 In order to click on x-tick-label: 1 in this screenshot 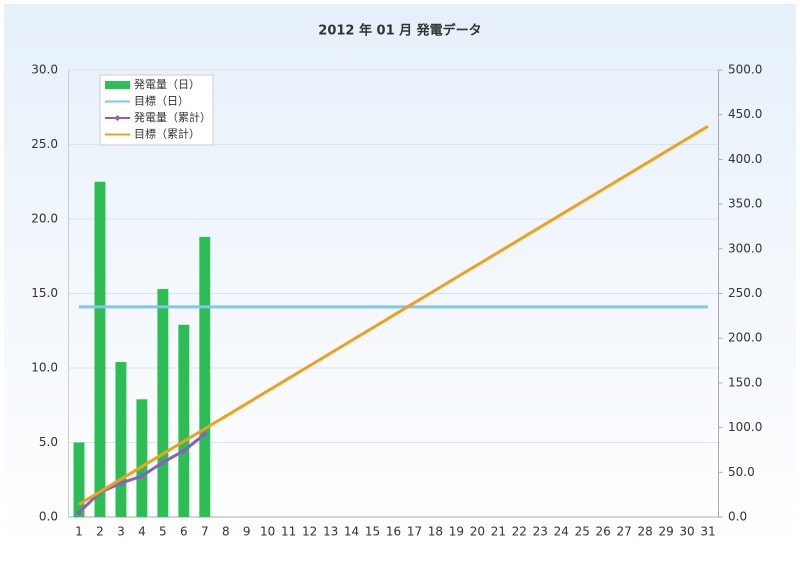, I will do `click(79, 532)`.